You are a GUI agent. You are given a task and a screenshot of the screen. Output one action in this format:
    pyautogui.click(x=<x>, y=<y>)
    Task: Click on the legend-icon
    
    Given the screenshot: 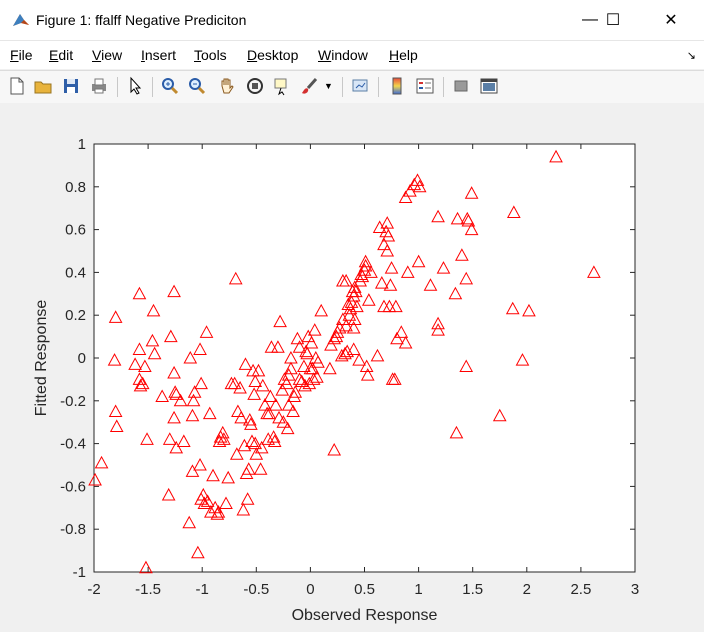 What is the action you would take?
    pyautogui.click(x=425, y=86)
    